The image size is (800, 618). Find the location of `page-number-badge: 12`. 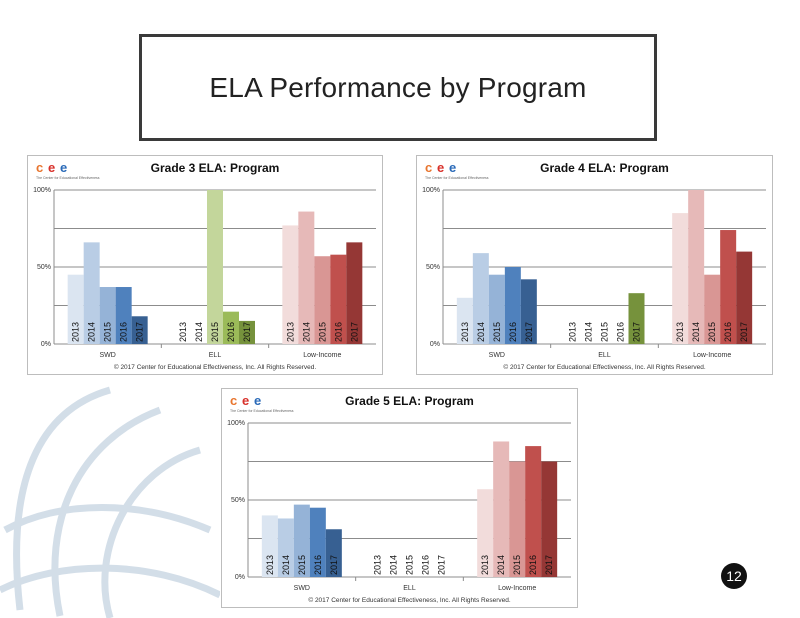

page-number-badge: 12 is located at coordinates (734, 576).